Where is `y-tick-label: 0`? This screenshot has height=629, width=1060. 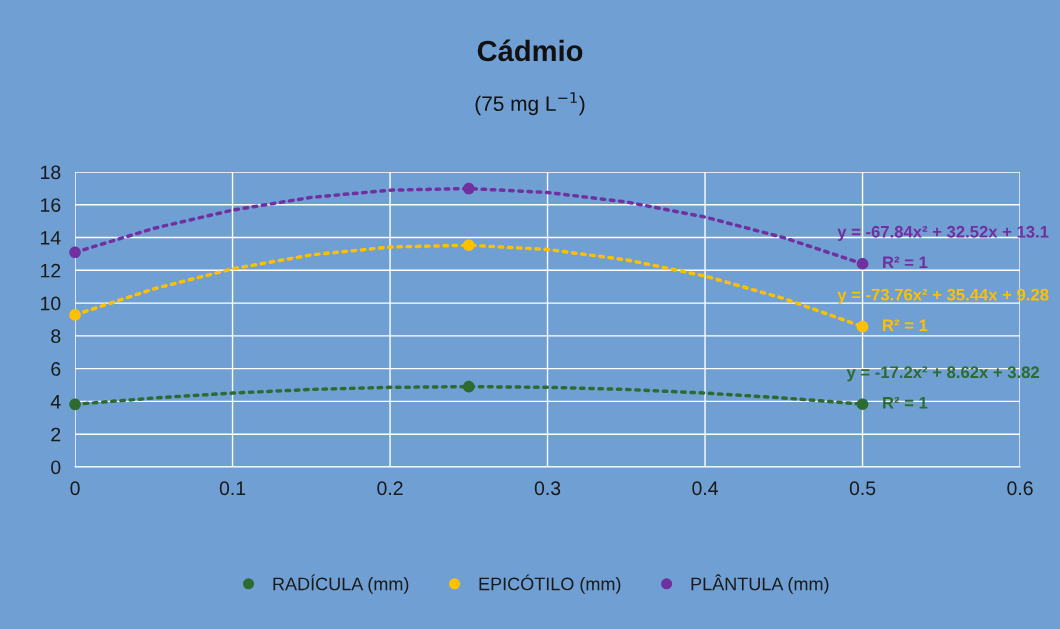
y-tick-label: 0 is located at coordinates (56, 467).